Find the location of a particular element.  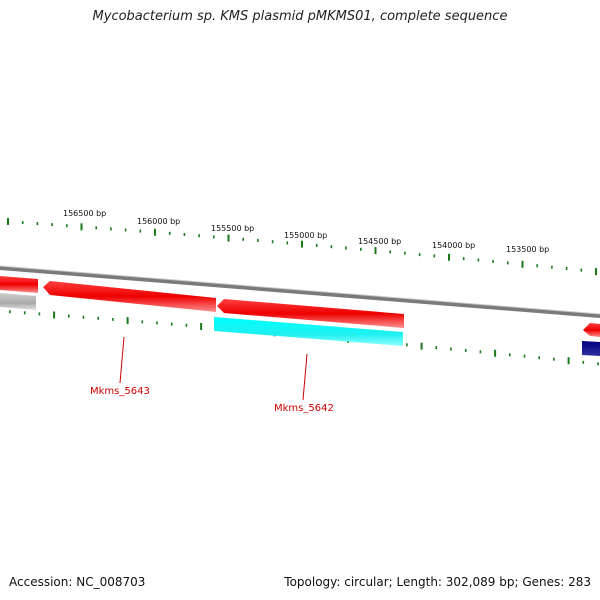

gene-label-mkms-5642: Mkms_5642 is located at coordinates (304, 408).